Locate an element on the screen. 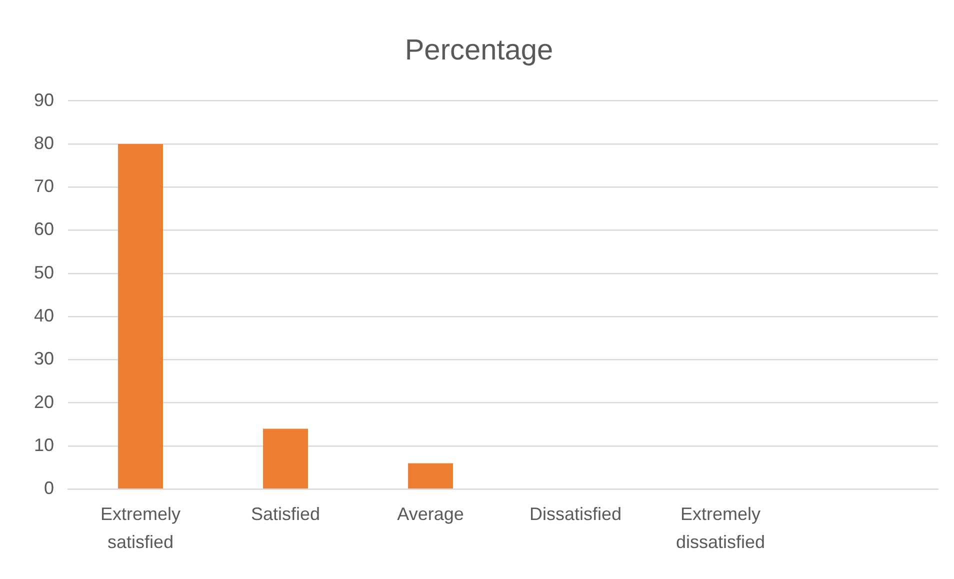 Image resolution: width=954 pixels, height=579 pixels. x-tick-label: Extremely satisfied is located at coordinates (140, 528).